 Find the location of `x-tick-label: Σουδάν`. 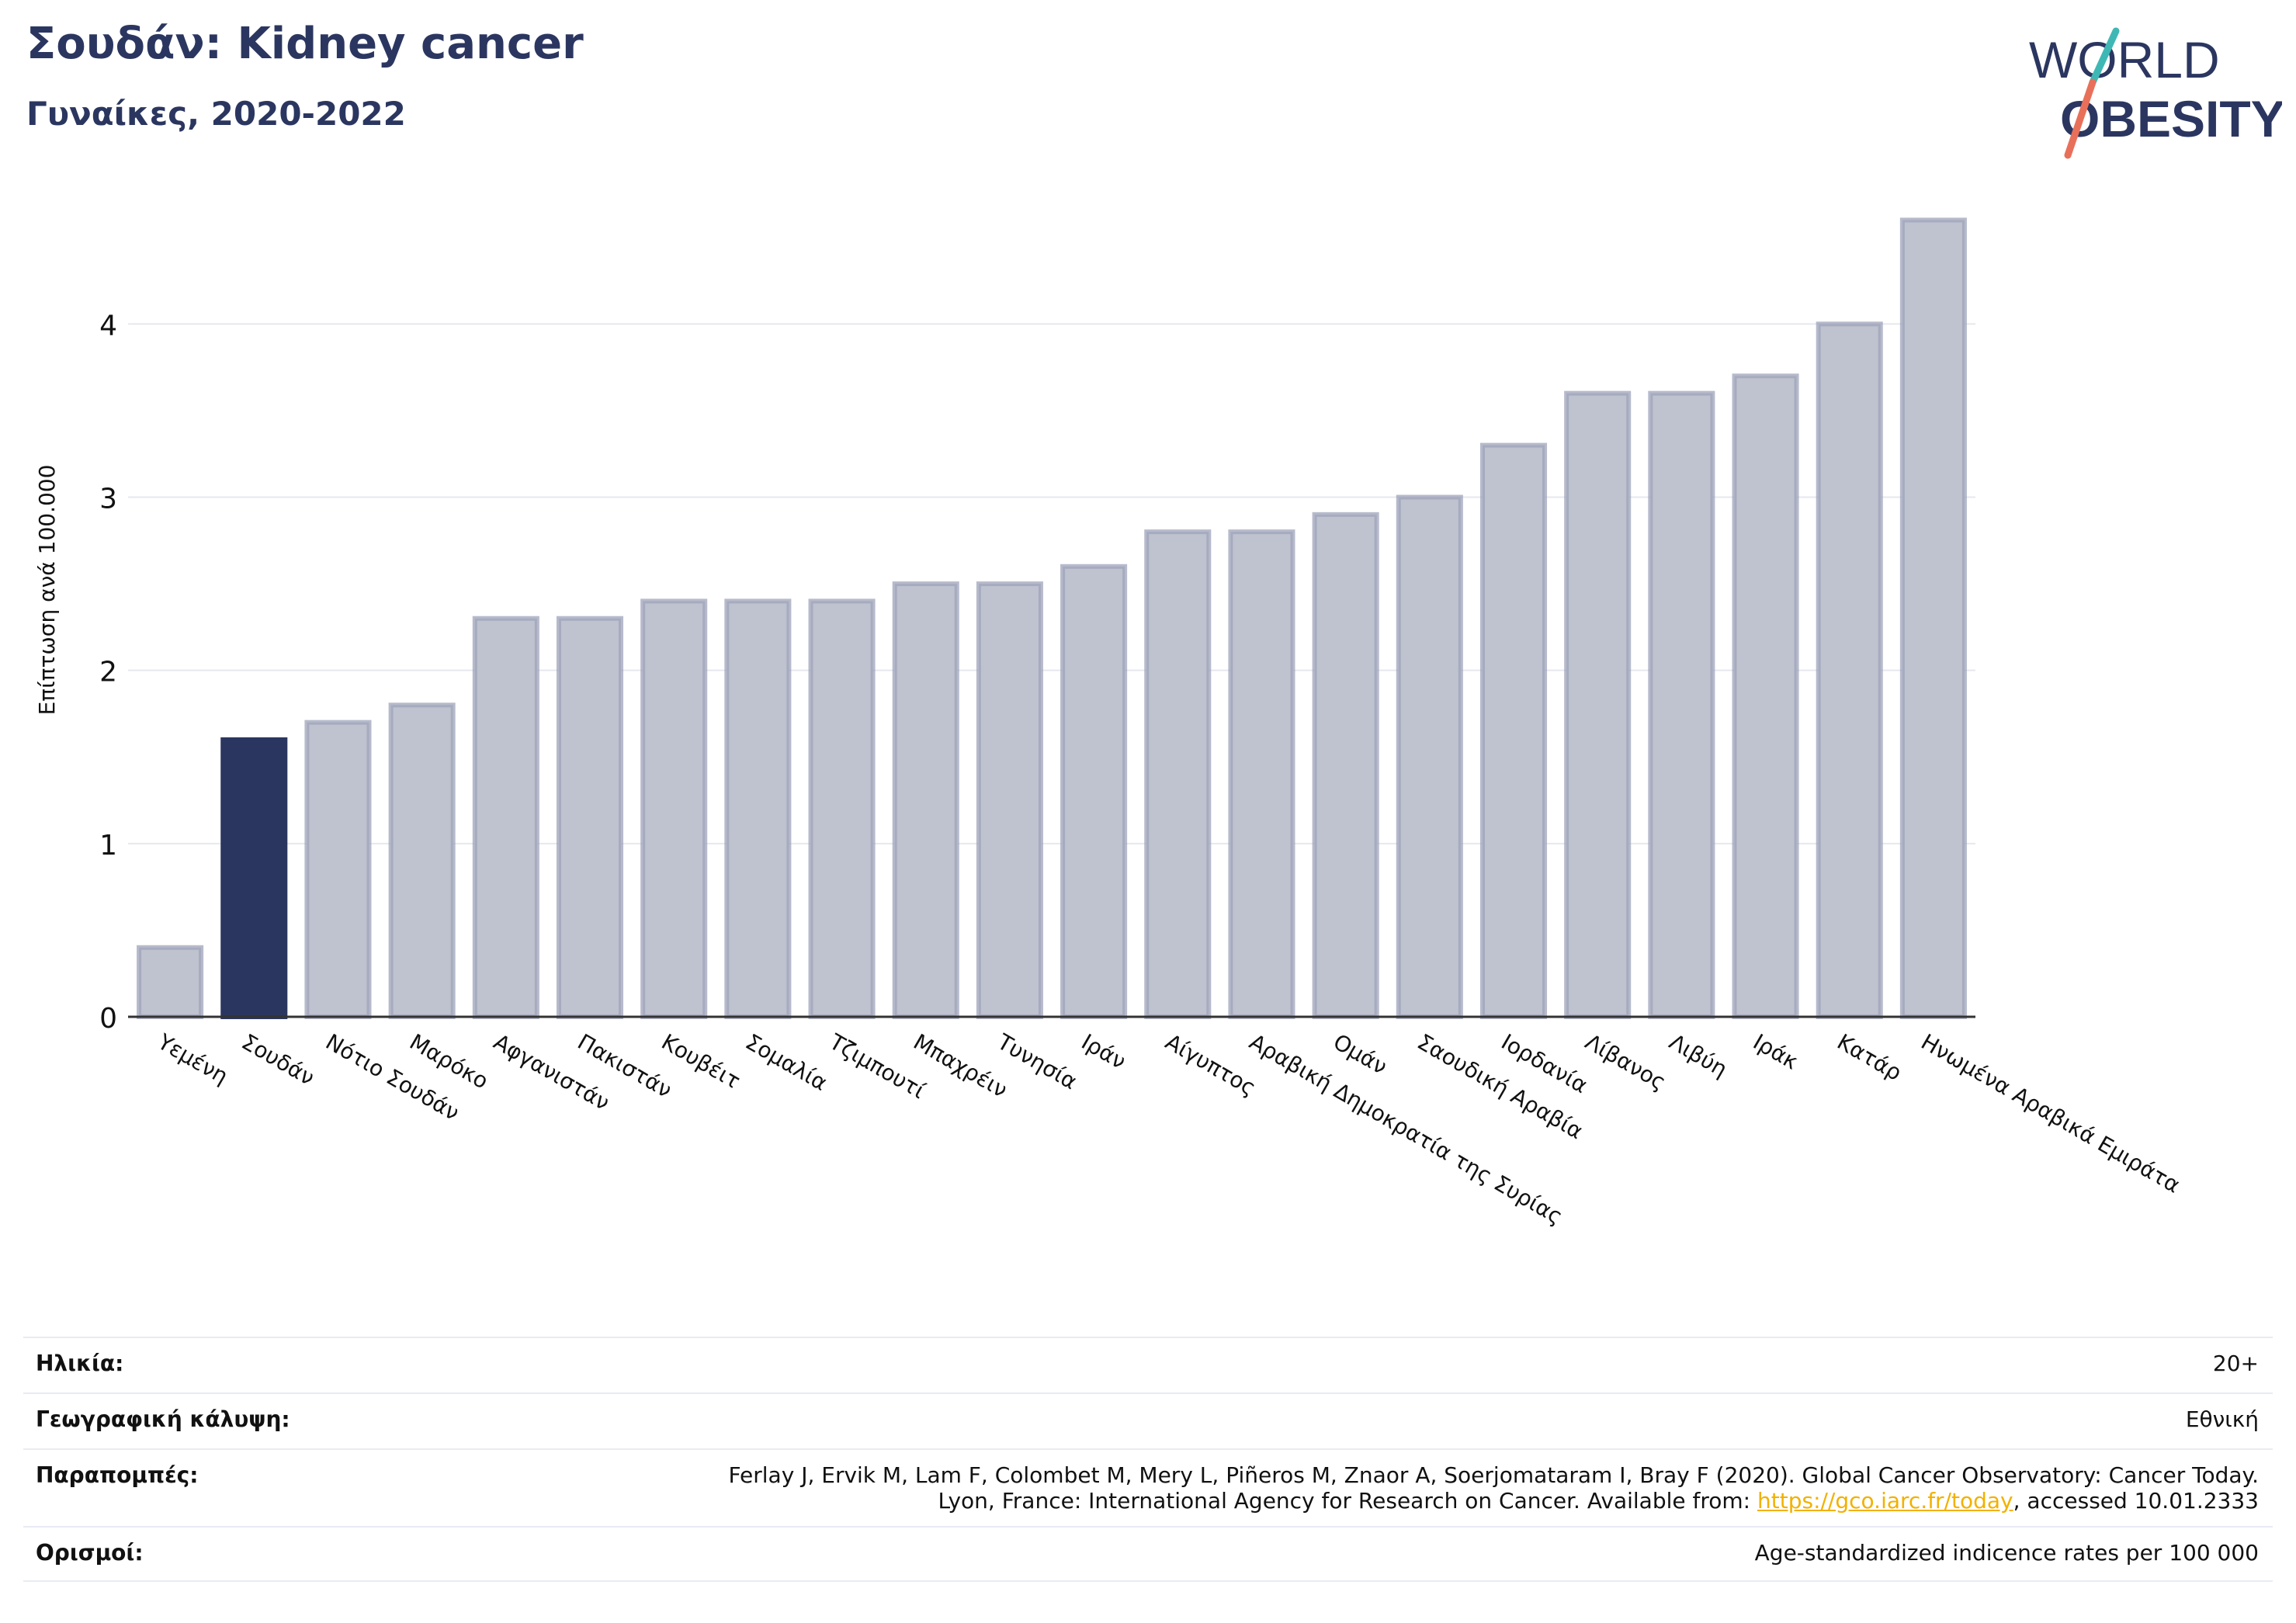

x-tick-label: Σουδάν is located at coordinates (278, 1059).